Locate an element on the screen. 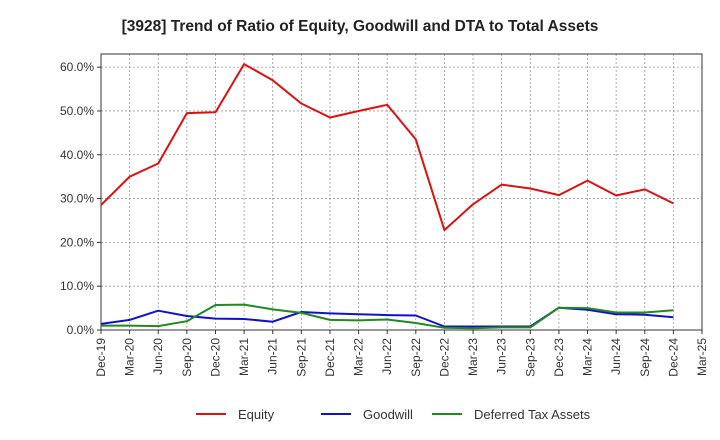  x-tick-label: Sep-22 is located at coordinates (416, 357).